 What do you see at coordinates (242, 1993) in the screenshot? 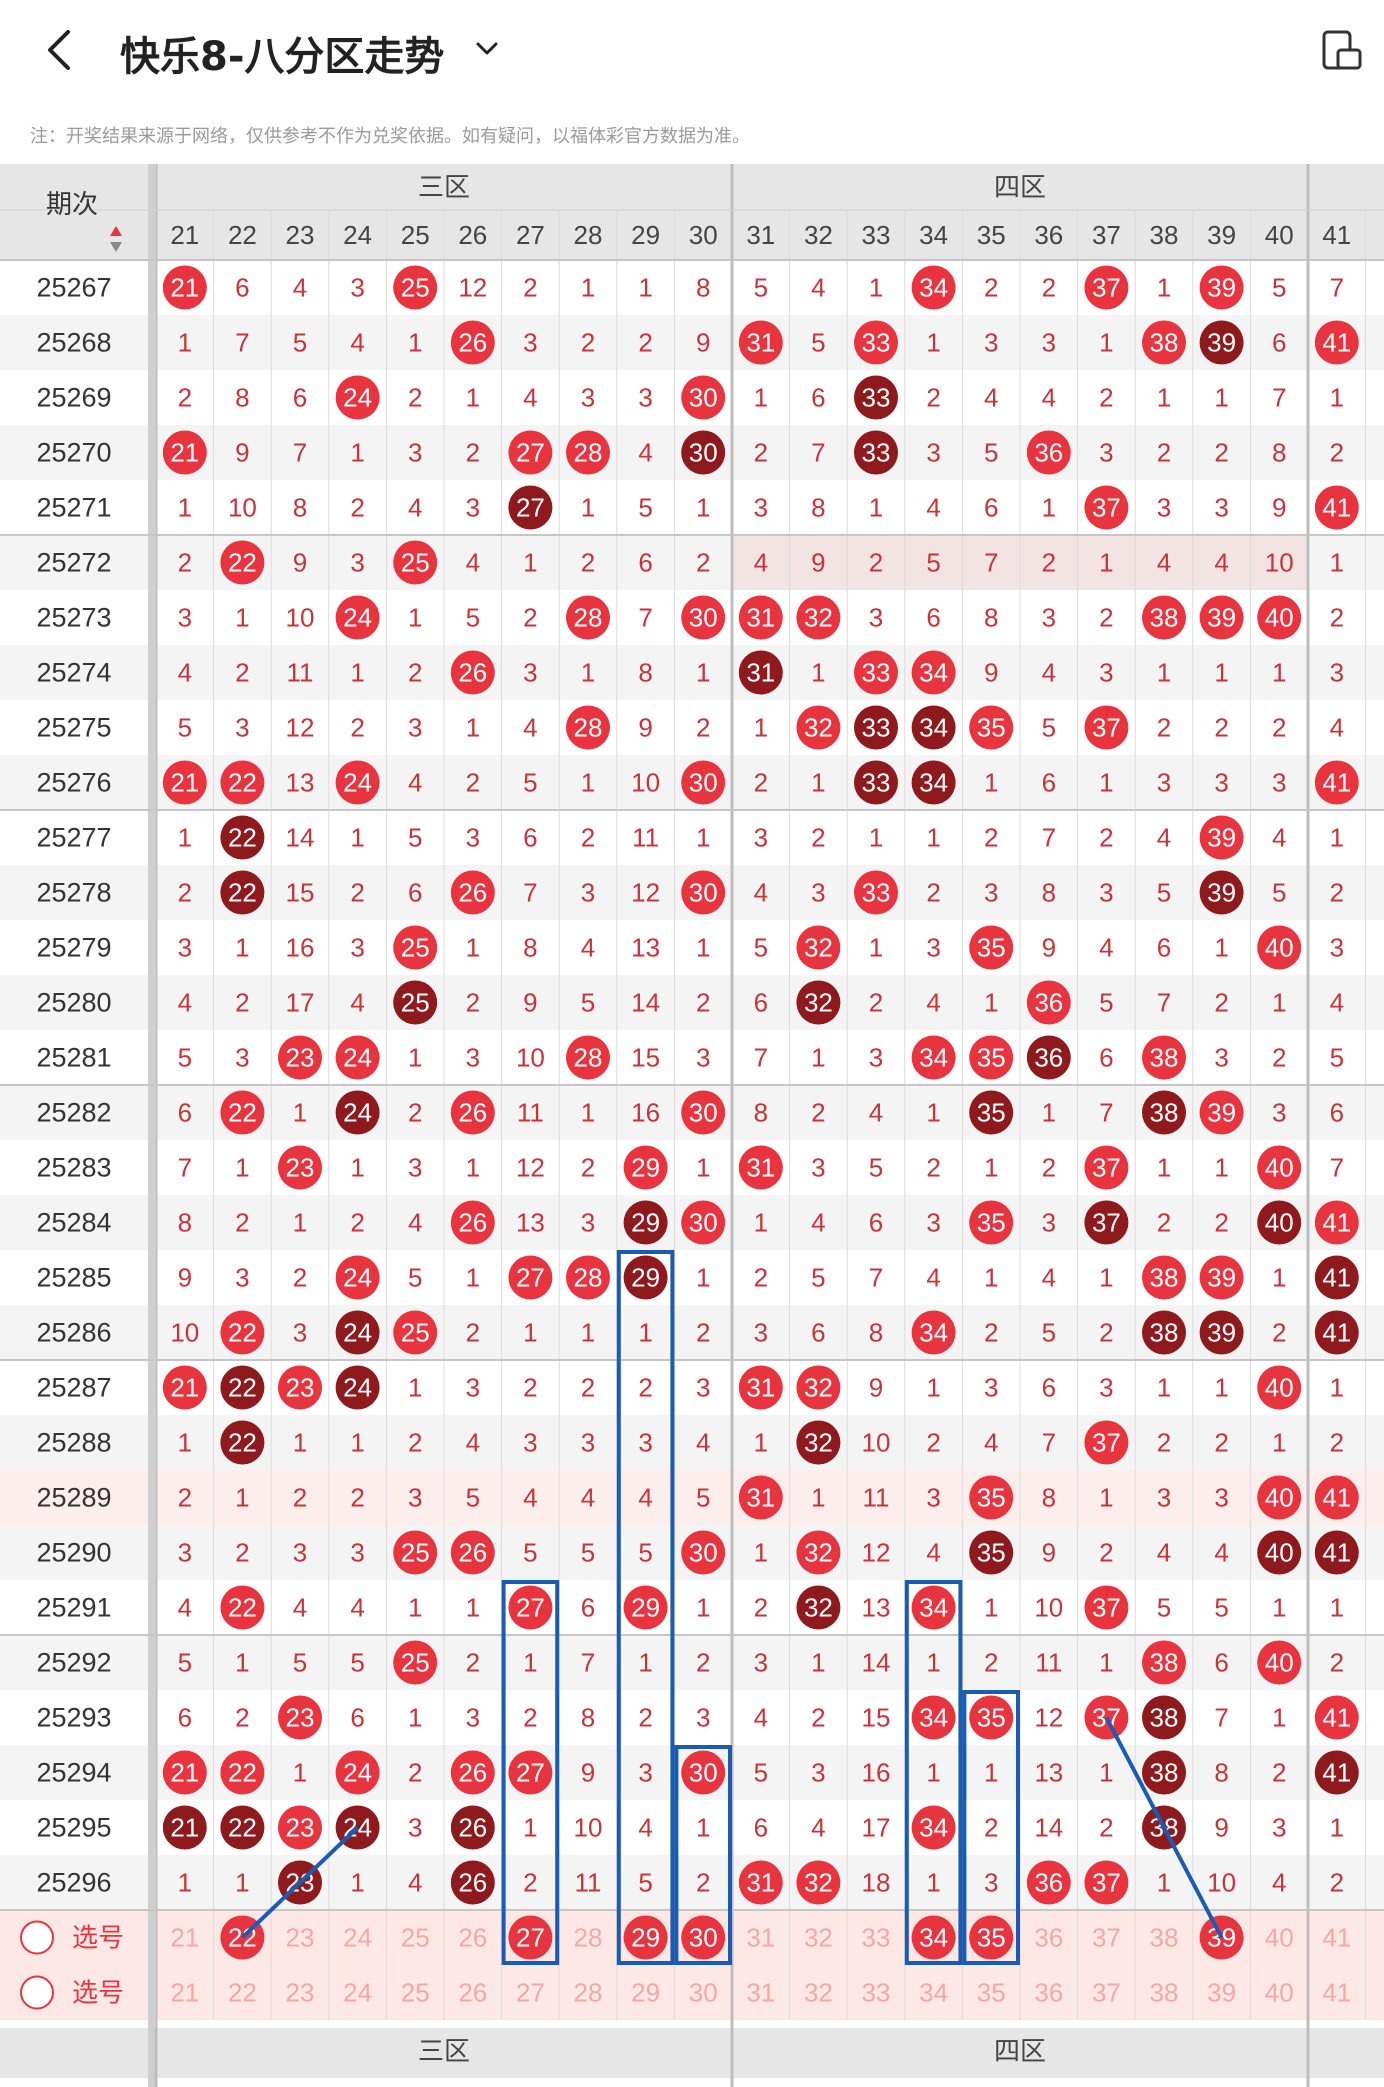
I see `select-number: 22` at bounding box center [242, 1993].